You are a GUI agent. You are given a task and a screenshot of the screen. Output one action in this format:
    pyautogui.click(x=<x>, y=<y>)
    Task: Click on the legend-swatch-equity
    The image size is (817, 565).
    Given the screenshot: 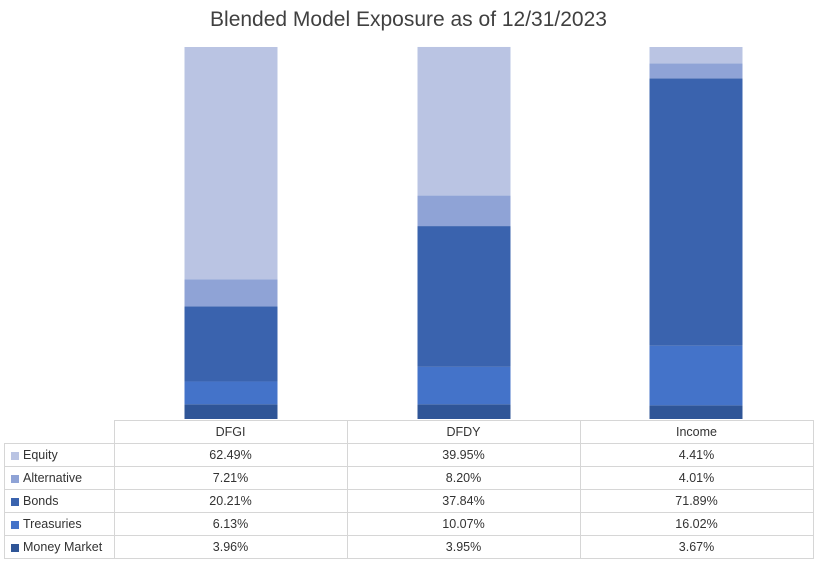 What is the action you would take?
    pyautogui.click(x=15, y=455)
    